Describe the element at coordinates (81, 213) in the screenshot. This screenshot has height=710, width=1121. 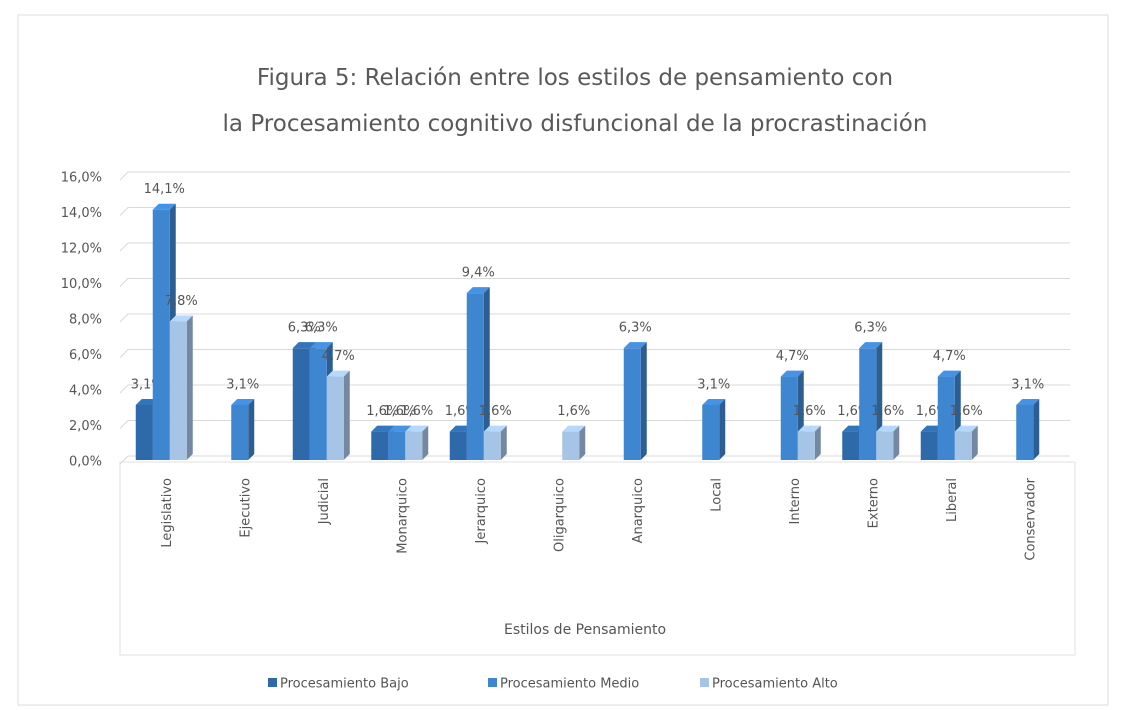
I see `y-tick-label: 14,0%` at that location.